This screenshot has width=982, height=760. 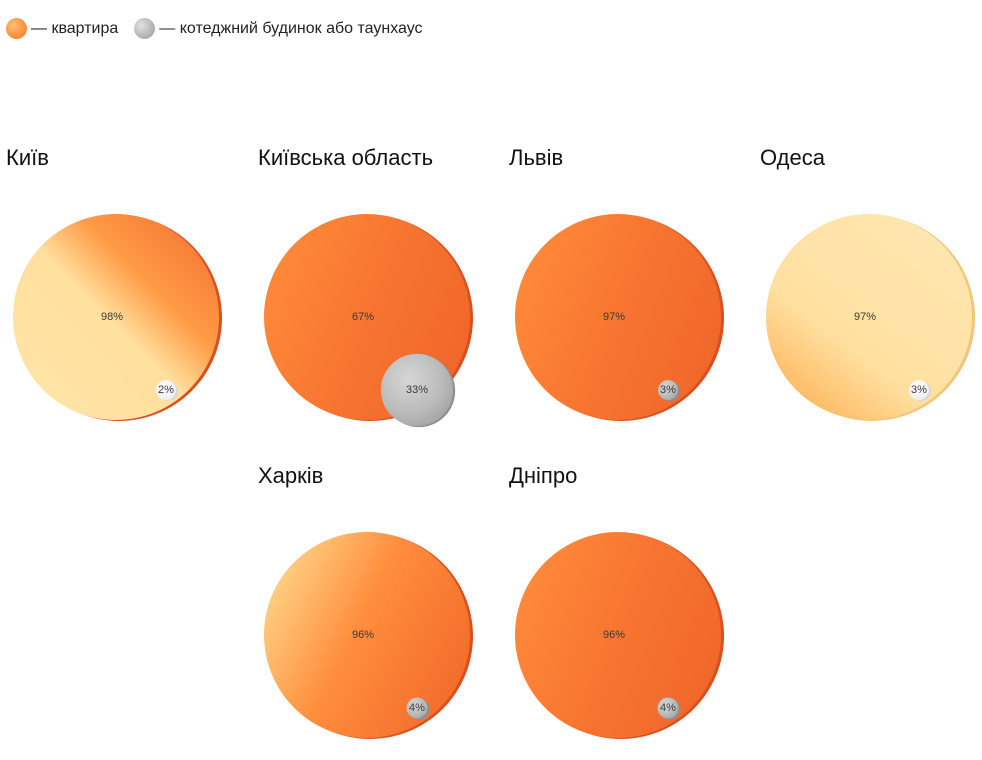 I want to click on legend-item-house: — котеджний будинок або таунхаус, so click(x=278, y=28).